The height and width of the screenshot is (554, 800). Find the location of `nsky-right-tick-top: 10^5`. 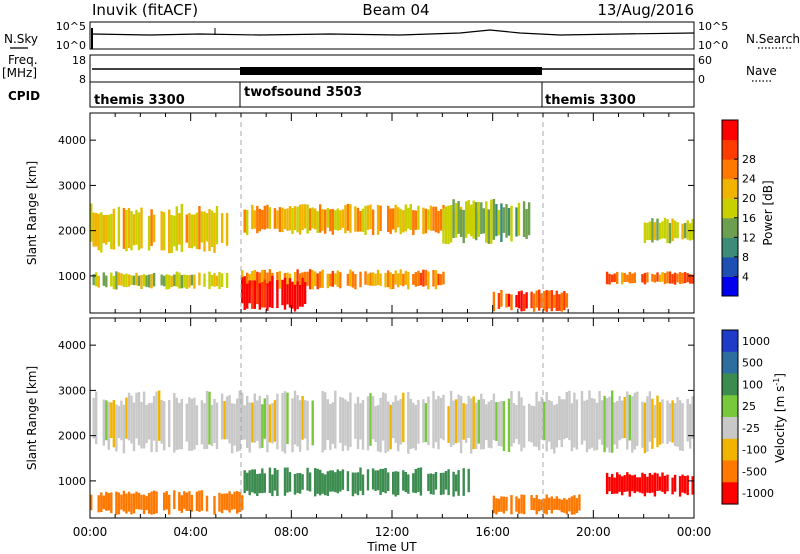

nsky-right-tick-top: 10^5 is located at coordinates (713, 26).